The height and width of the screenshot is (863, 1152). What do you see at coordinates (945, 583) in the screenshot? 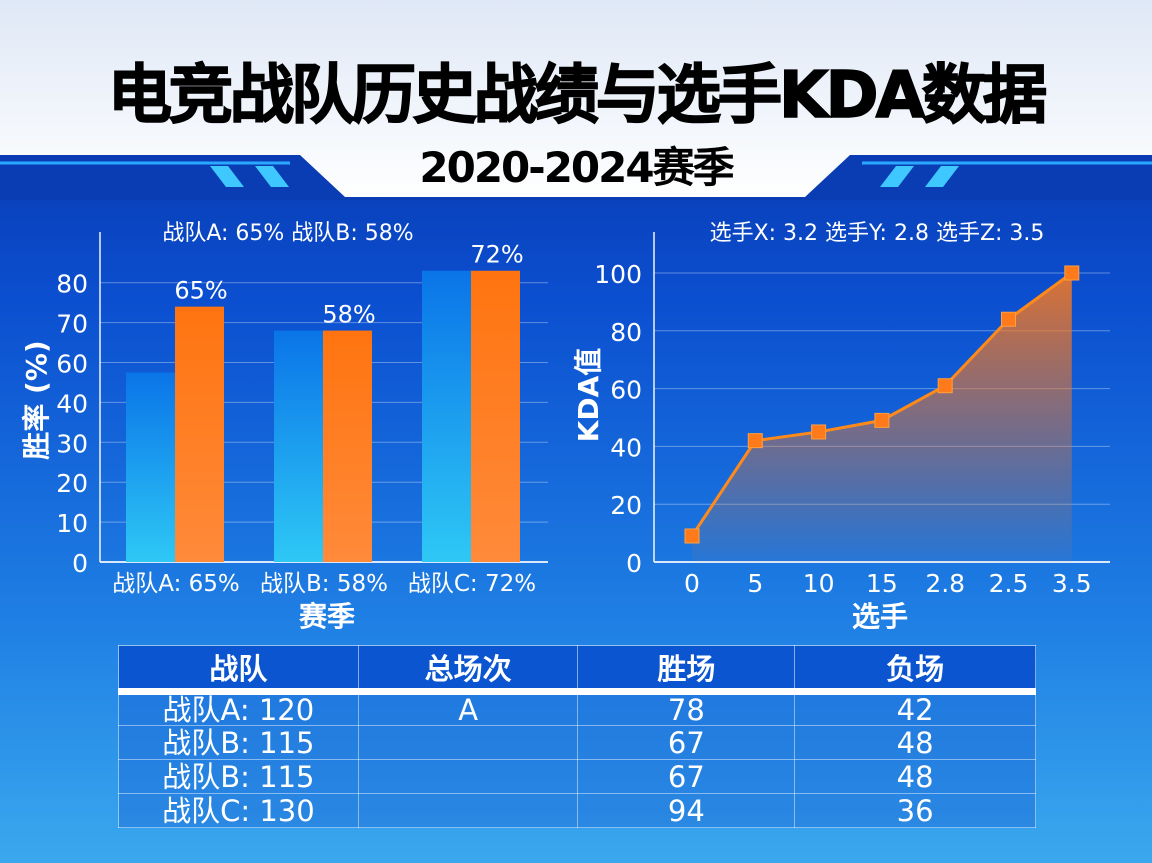
I see `x-tick-label: 2.8` at bounding box center [945, 583].